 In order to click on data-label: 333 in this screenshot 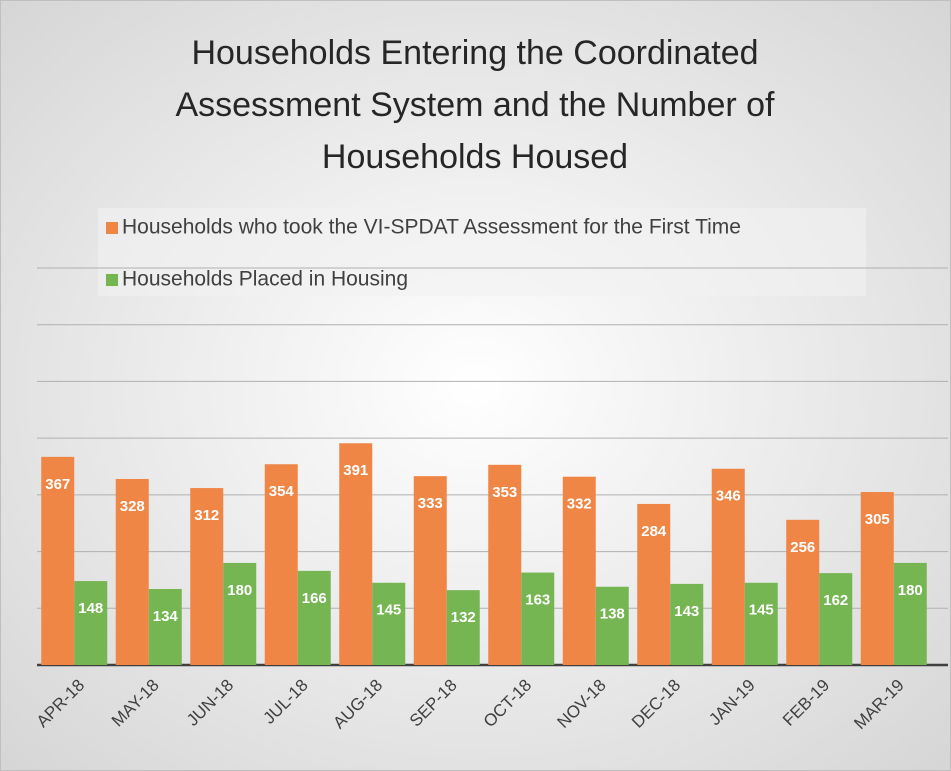, I will do `click(430, 503)`.